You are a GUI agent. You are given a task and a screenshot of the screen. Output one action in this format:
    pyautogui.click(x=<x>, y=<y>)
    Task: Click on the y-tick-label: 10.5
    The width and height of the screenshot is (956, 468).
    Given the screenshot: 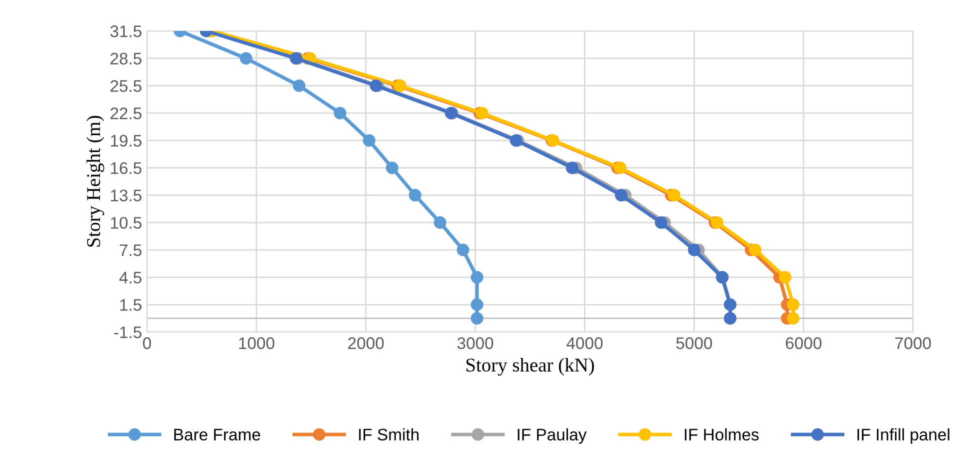 What is the action you would take?
    pyautogui.click(x=126, y=222)
    